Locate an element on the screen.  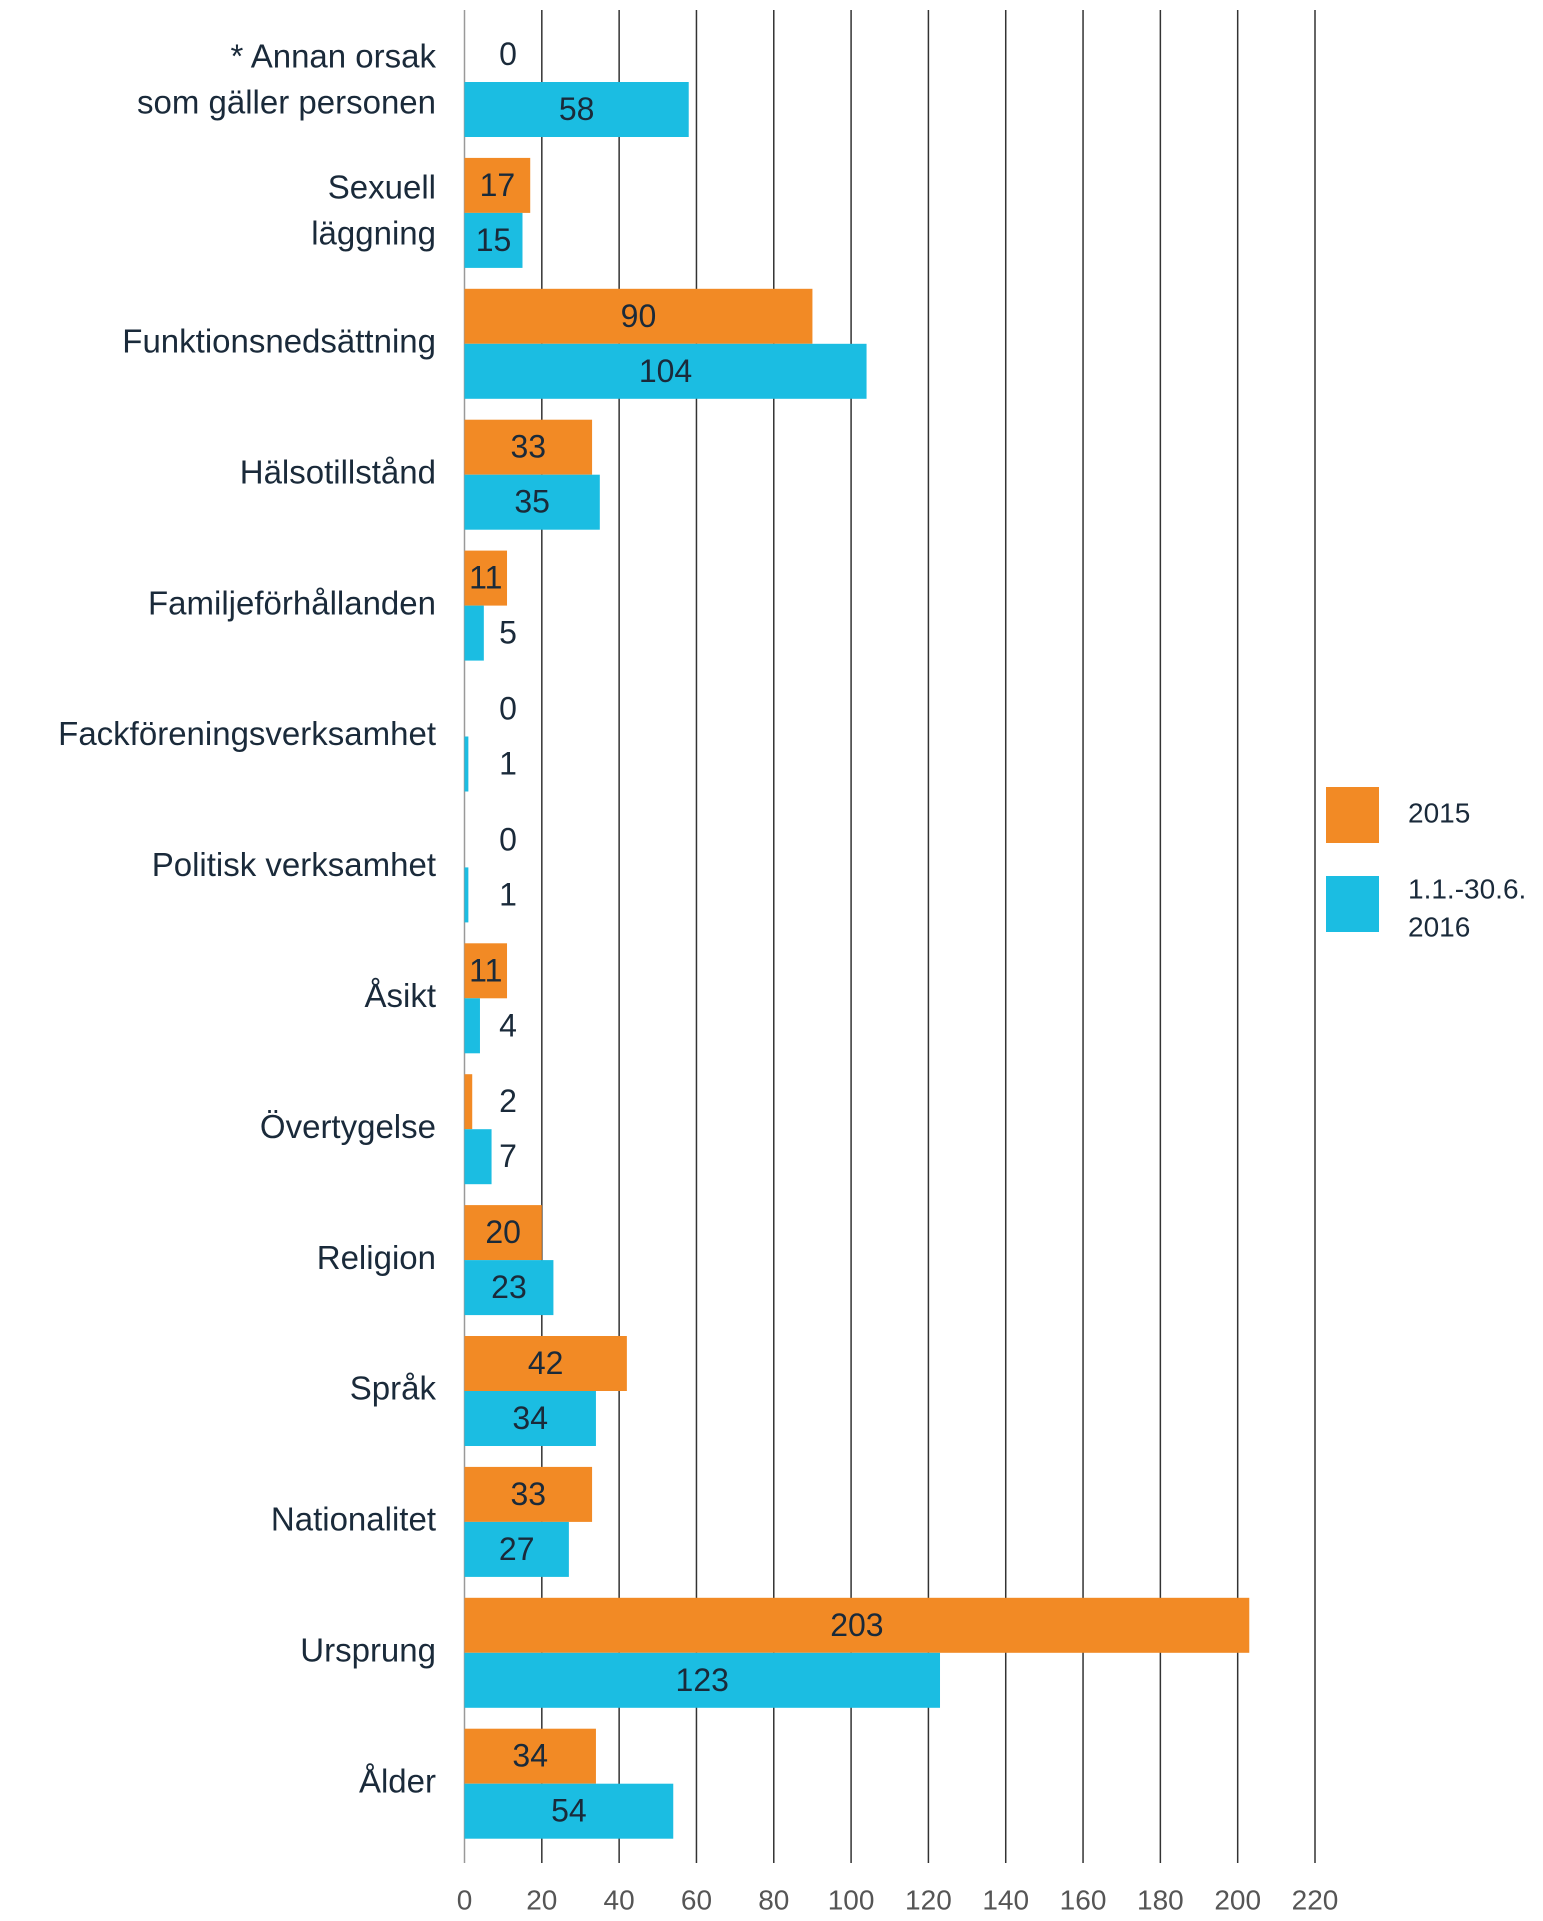
x-tick-label: 20 is located at coordinates (541, 1899).